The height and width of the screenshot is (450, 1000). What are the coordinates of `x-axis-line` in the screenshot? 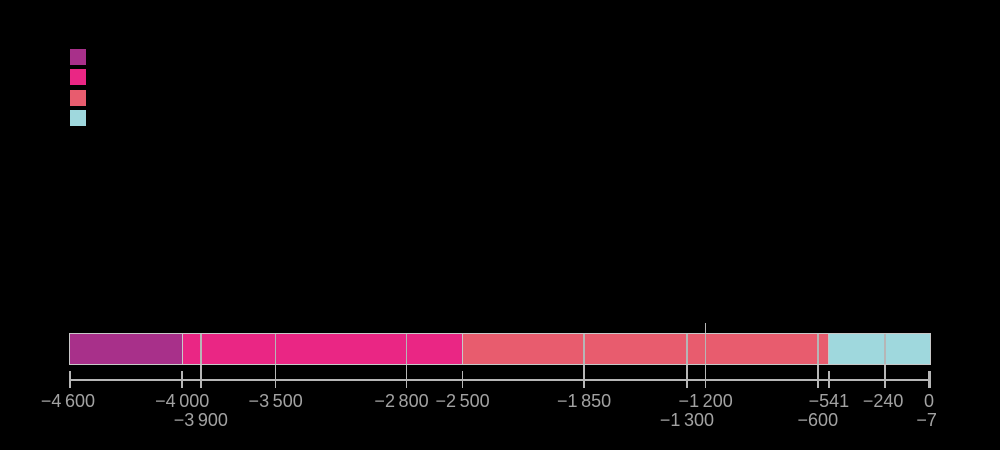 It's located at (500, 380).